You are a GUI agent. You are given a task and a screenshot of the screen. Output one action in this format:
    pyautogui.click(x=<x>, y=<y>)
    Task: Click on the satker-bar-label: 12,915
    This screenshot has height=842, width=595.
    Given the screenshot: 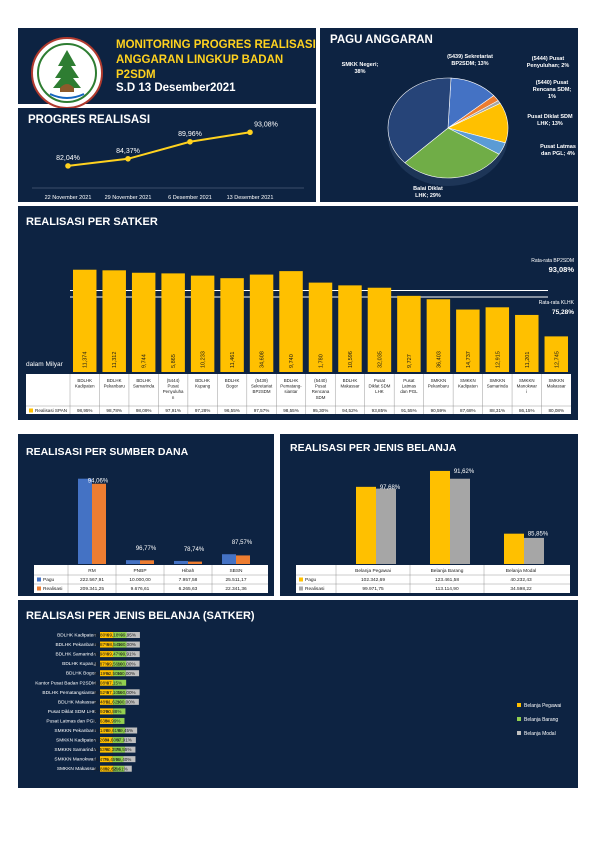 What is the action you would take?
    pyautogui.click(x=498, y=359)
    